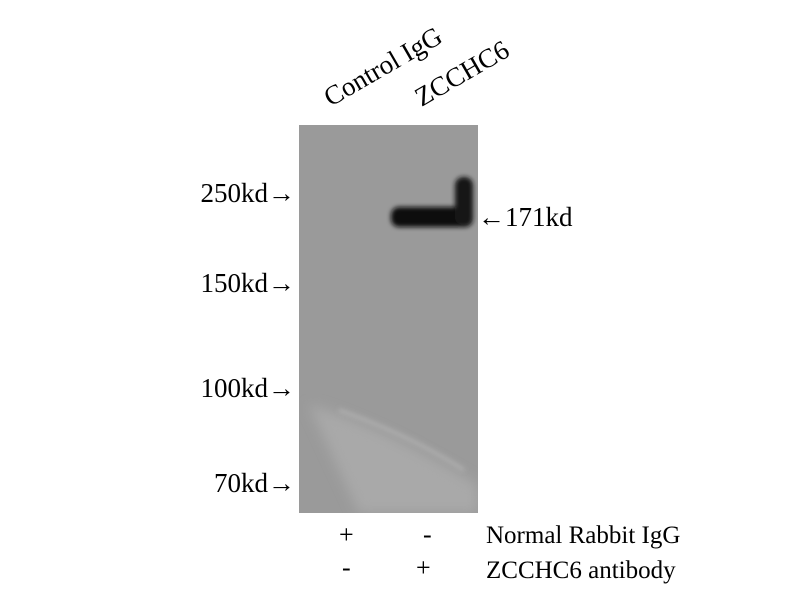 The image size is (800, 600). What do you see at coordinates (525, 217) in the screenshot?
I see `band-label-171kd: ←171kd` at bounding box center [525, 217].